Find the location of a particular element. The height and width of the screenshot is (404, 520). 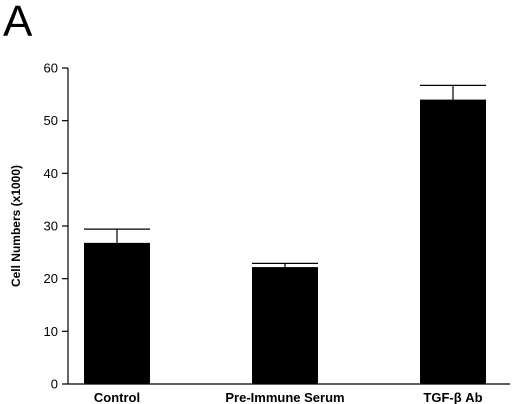

y-tick-label: 10 is located at coordinates (51, 331).